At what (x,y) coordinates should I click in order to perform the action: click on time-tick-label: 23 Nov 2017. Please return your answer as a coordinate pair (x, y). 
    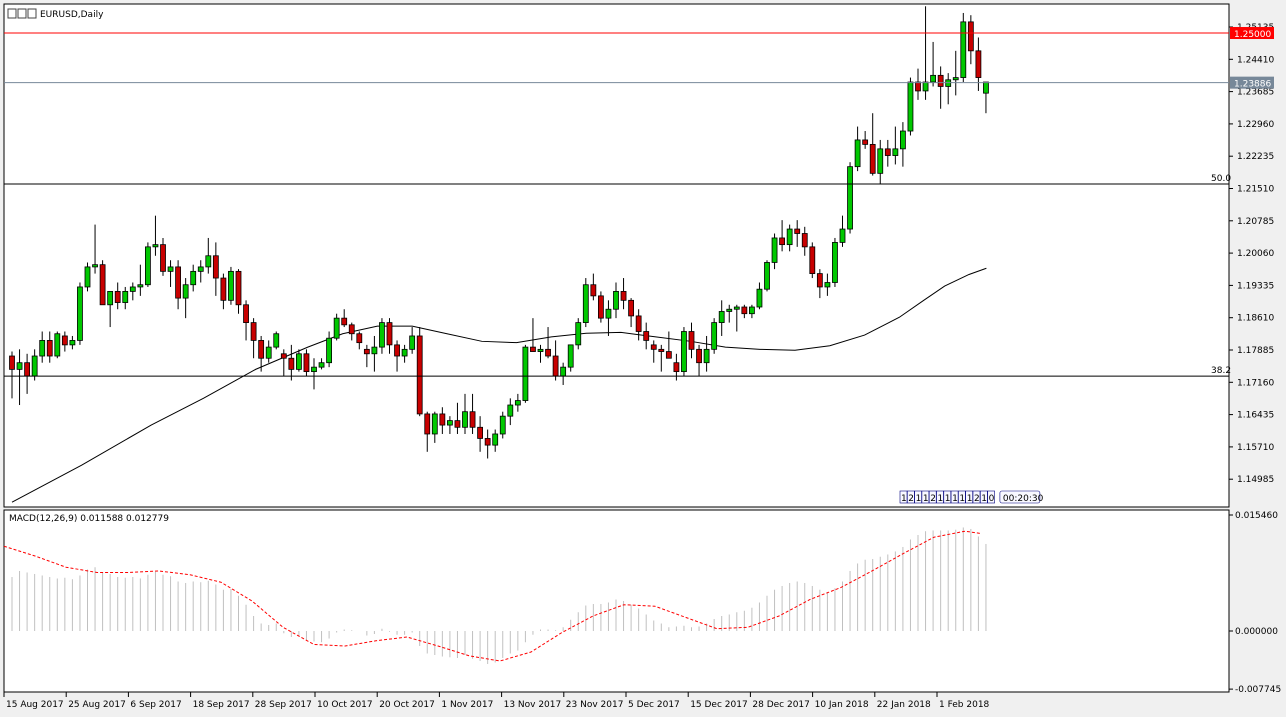
    Looking at the image, I should click on (595, 705).